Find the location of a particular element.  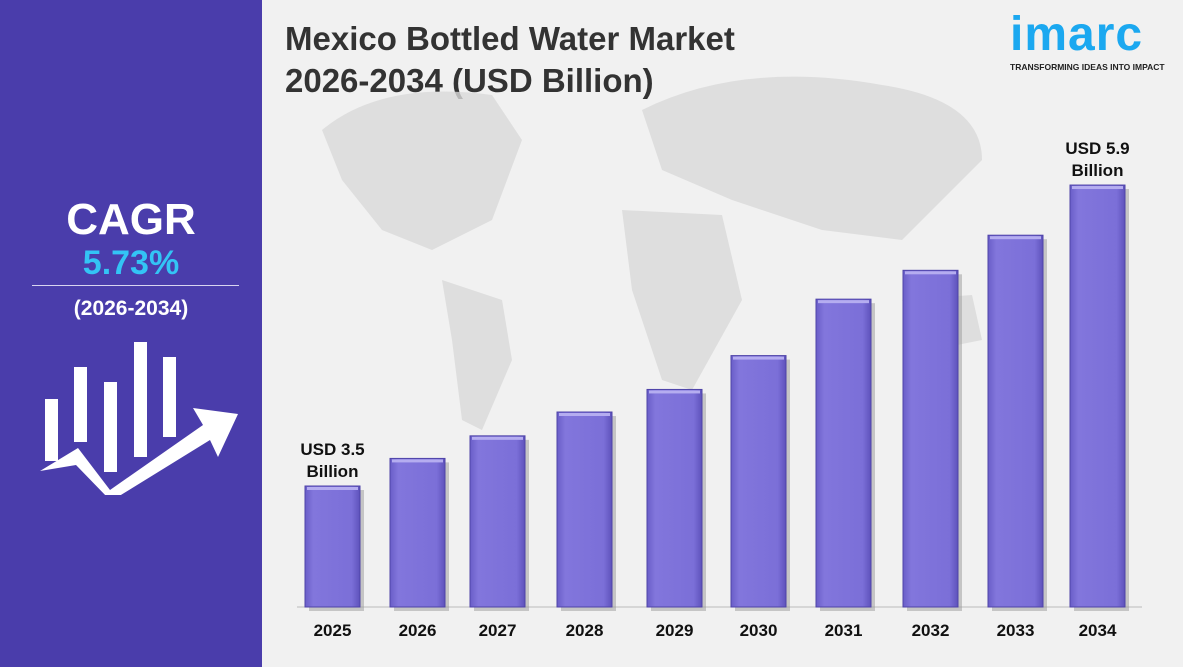

x-tick-label: 2027 is located at coordinates (498, 630).